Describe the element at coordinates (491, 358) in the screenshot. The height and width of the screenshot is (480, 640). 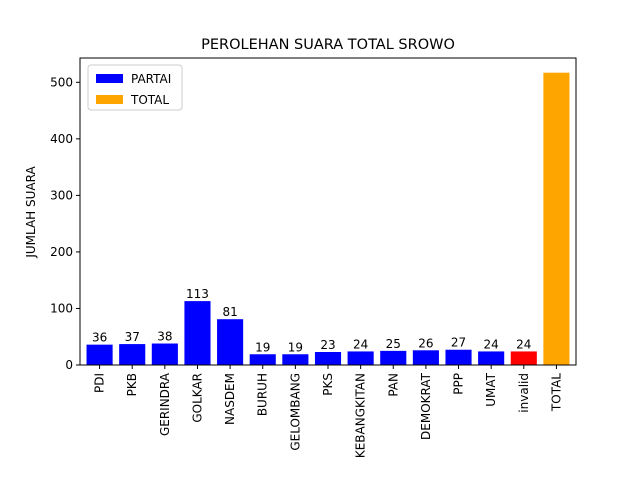
I see `bar-umat` at that location.